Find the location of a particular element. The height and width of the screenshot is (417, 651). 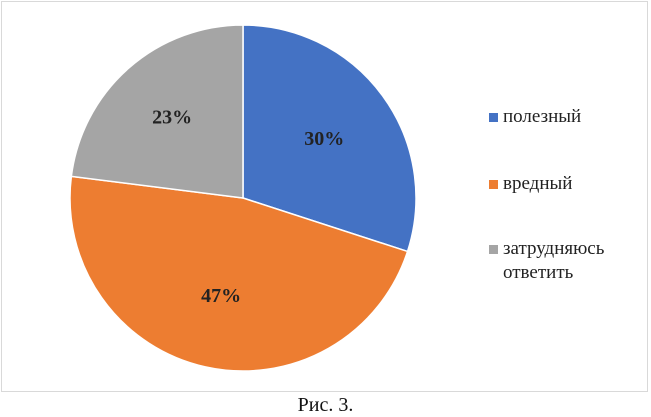

legend-item-useful: полезный is located at coordinates (564, 117).